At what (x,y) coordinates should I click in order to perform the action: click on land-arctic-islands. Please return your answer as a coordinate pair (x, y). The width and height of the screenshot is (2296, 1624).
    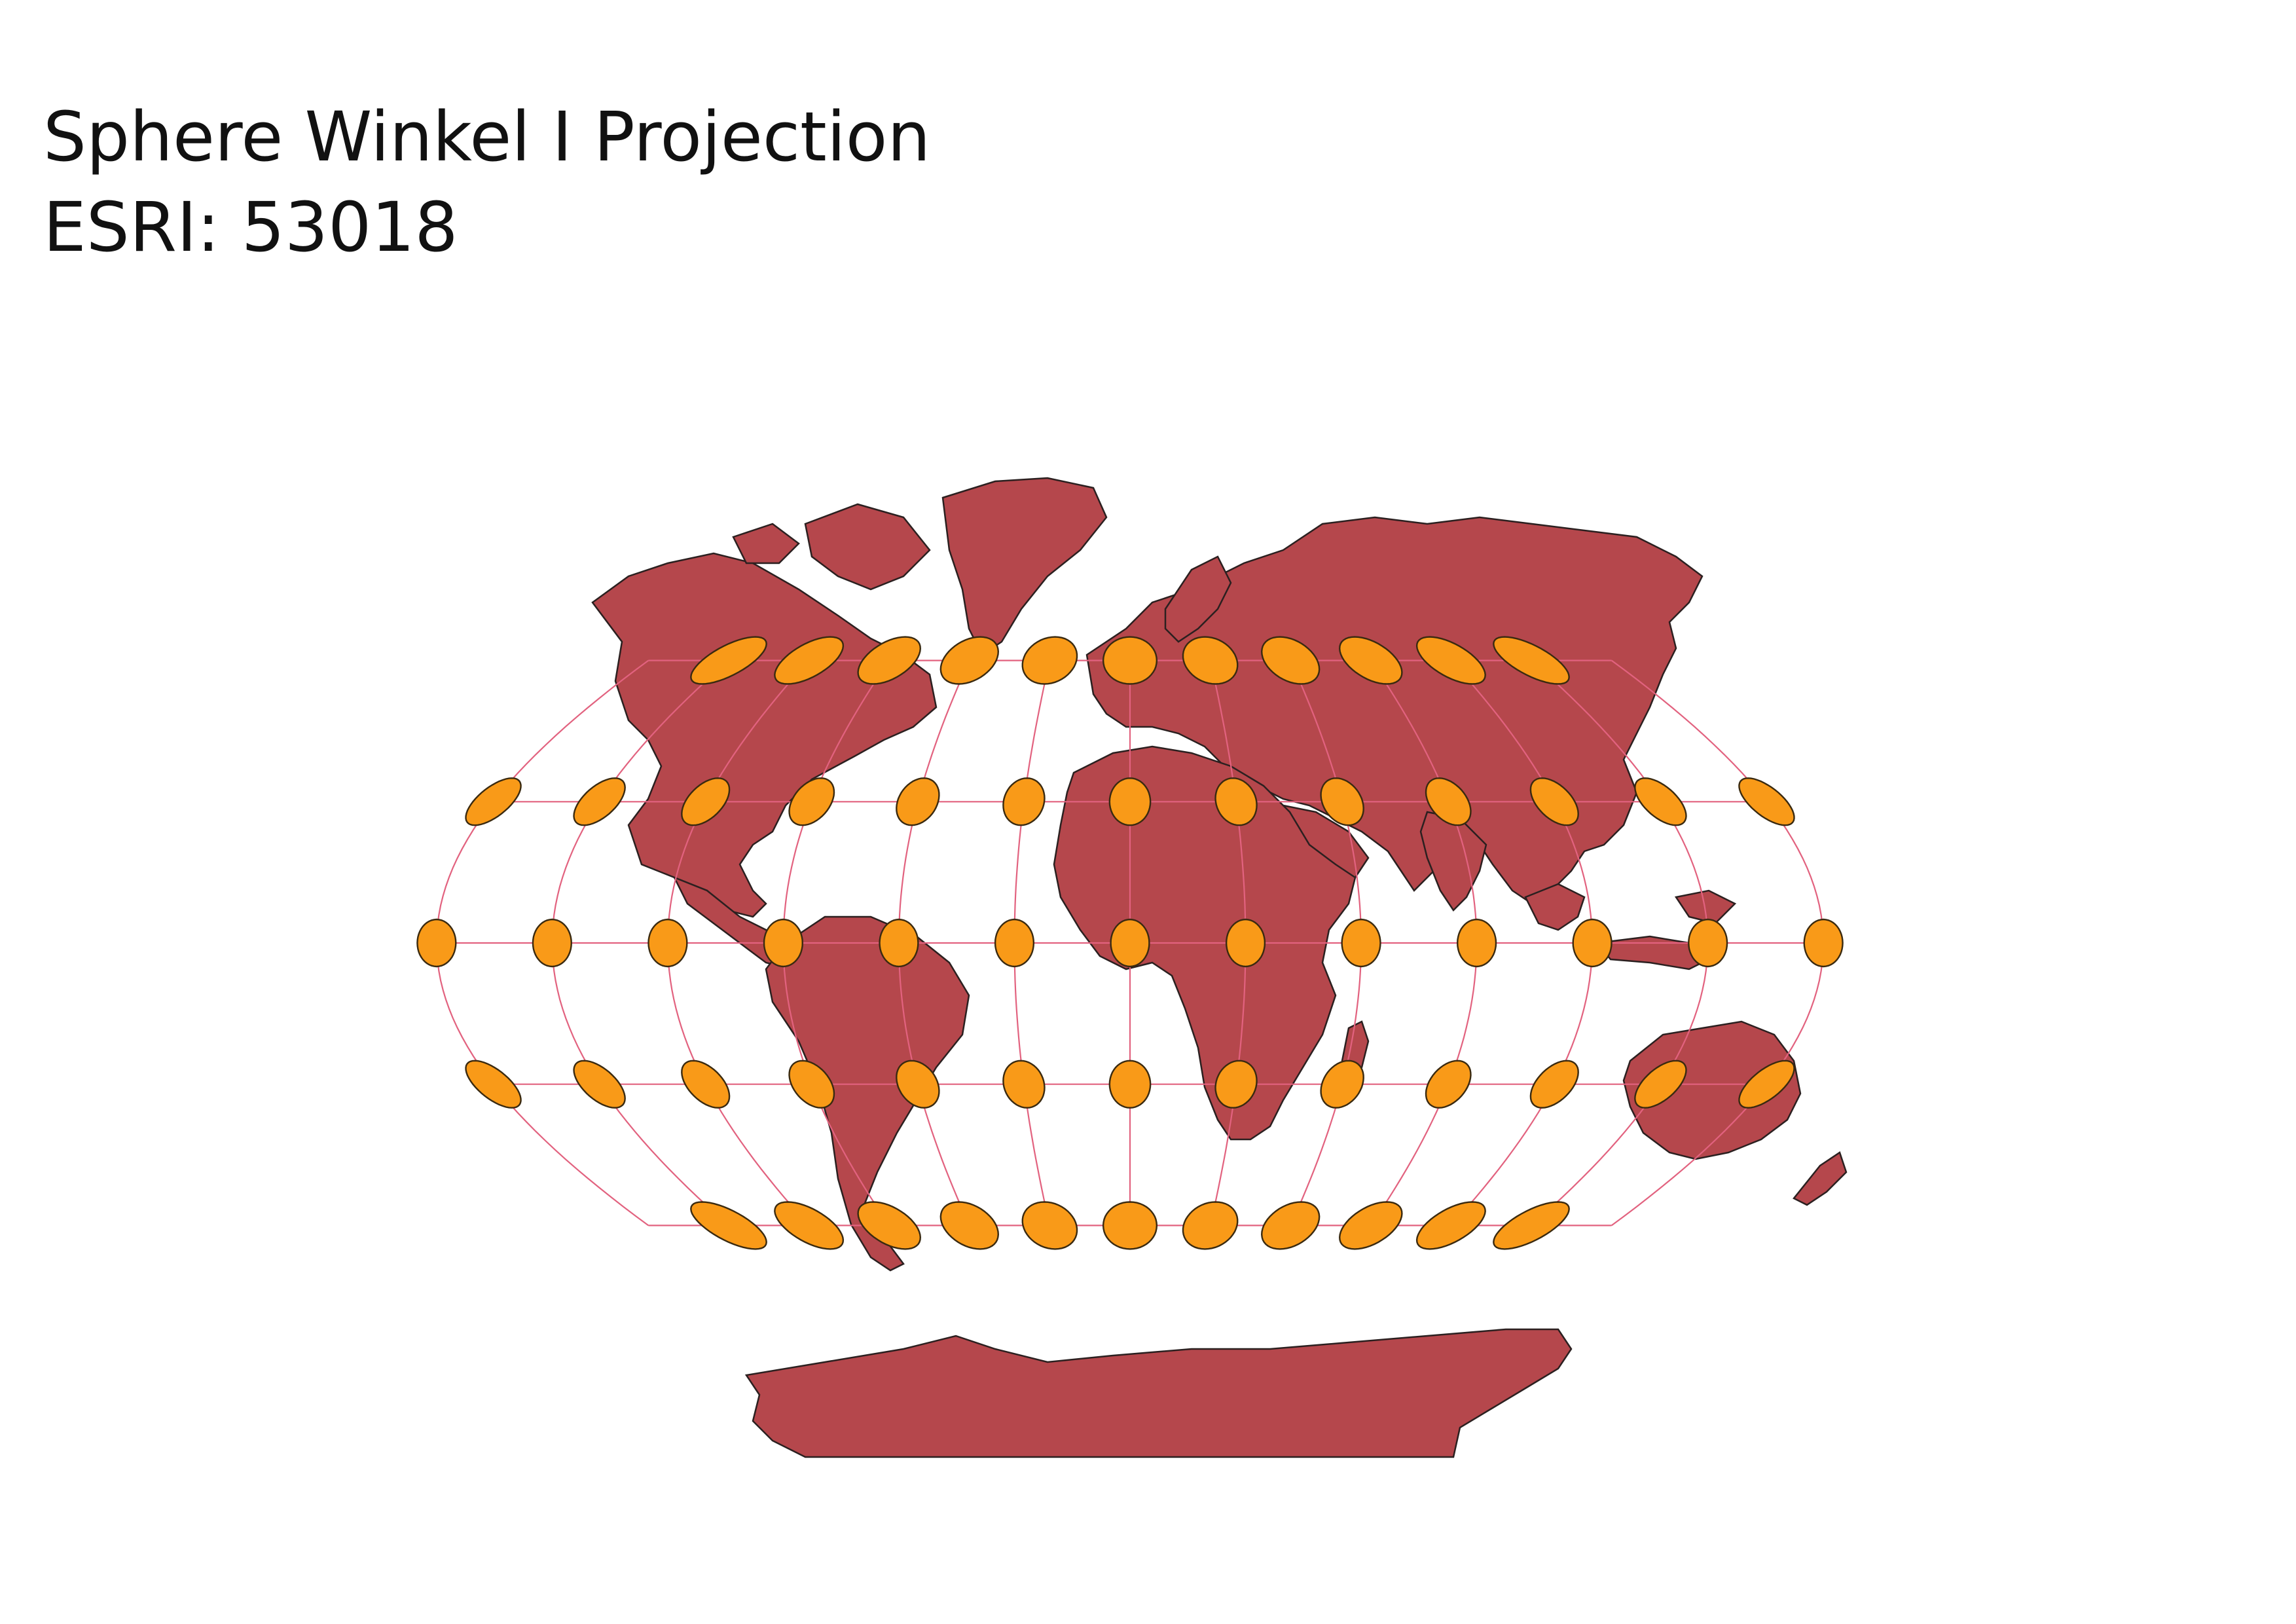
    Looking at the image, I should click on (831, 547).